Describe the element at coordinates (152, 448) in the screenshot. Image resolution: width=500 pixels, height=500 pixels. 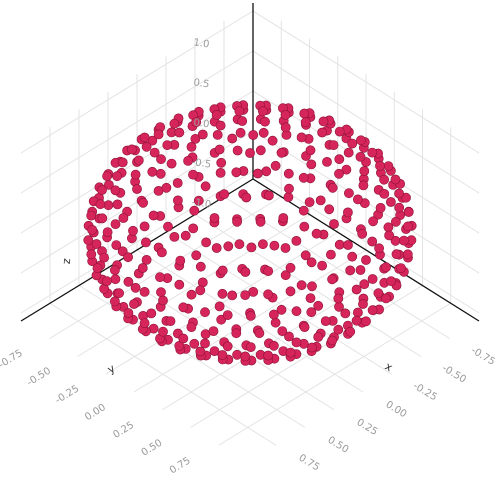
I see `y-tick-label: 0.50` at that location.